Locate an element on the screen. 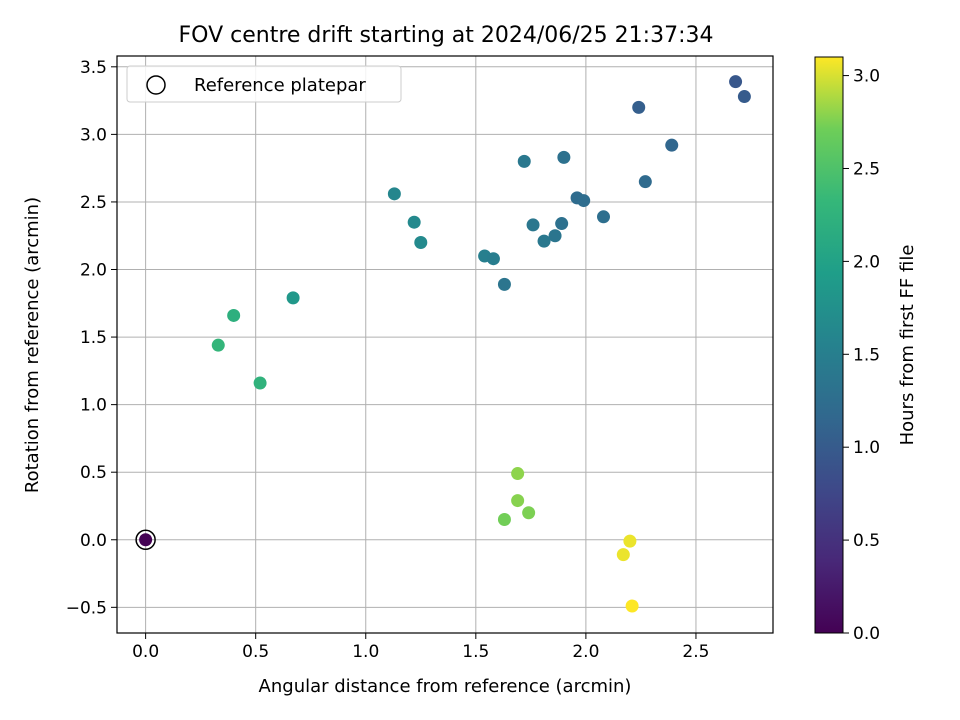 The width and height of the screenshot is (960, 720). colorbar-tick-label: 0.0 is located at coordinates (866, 634).